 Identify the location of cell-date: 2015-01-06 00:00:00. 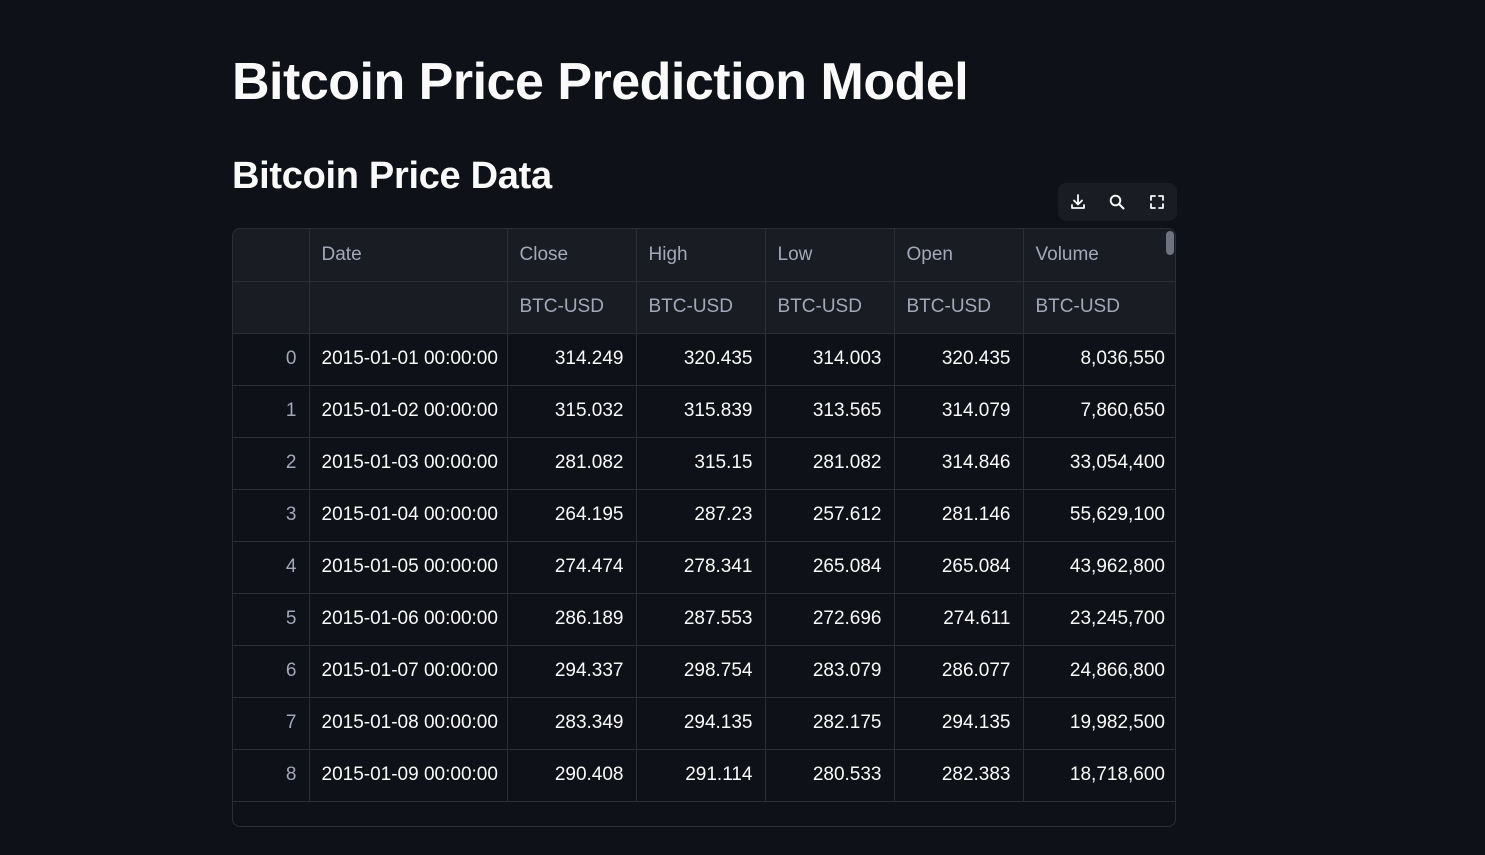
(408, 619).